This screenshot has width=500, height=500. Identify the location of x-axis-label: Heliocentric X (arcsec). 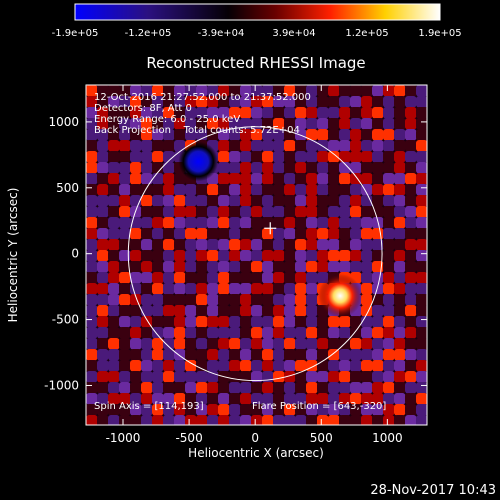
(256, 453).